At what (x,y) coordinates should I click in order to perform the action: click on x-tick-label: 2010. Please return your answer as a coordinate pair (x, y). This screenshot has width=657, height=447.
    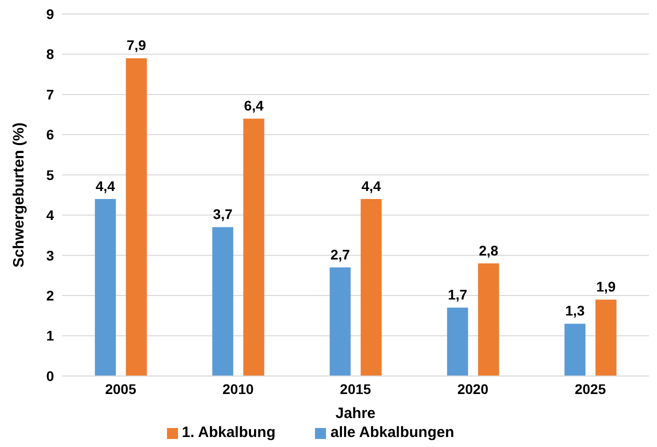
    Looking at the image, I should click on (238, 388).